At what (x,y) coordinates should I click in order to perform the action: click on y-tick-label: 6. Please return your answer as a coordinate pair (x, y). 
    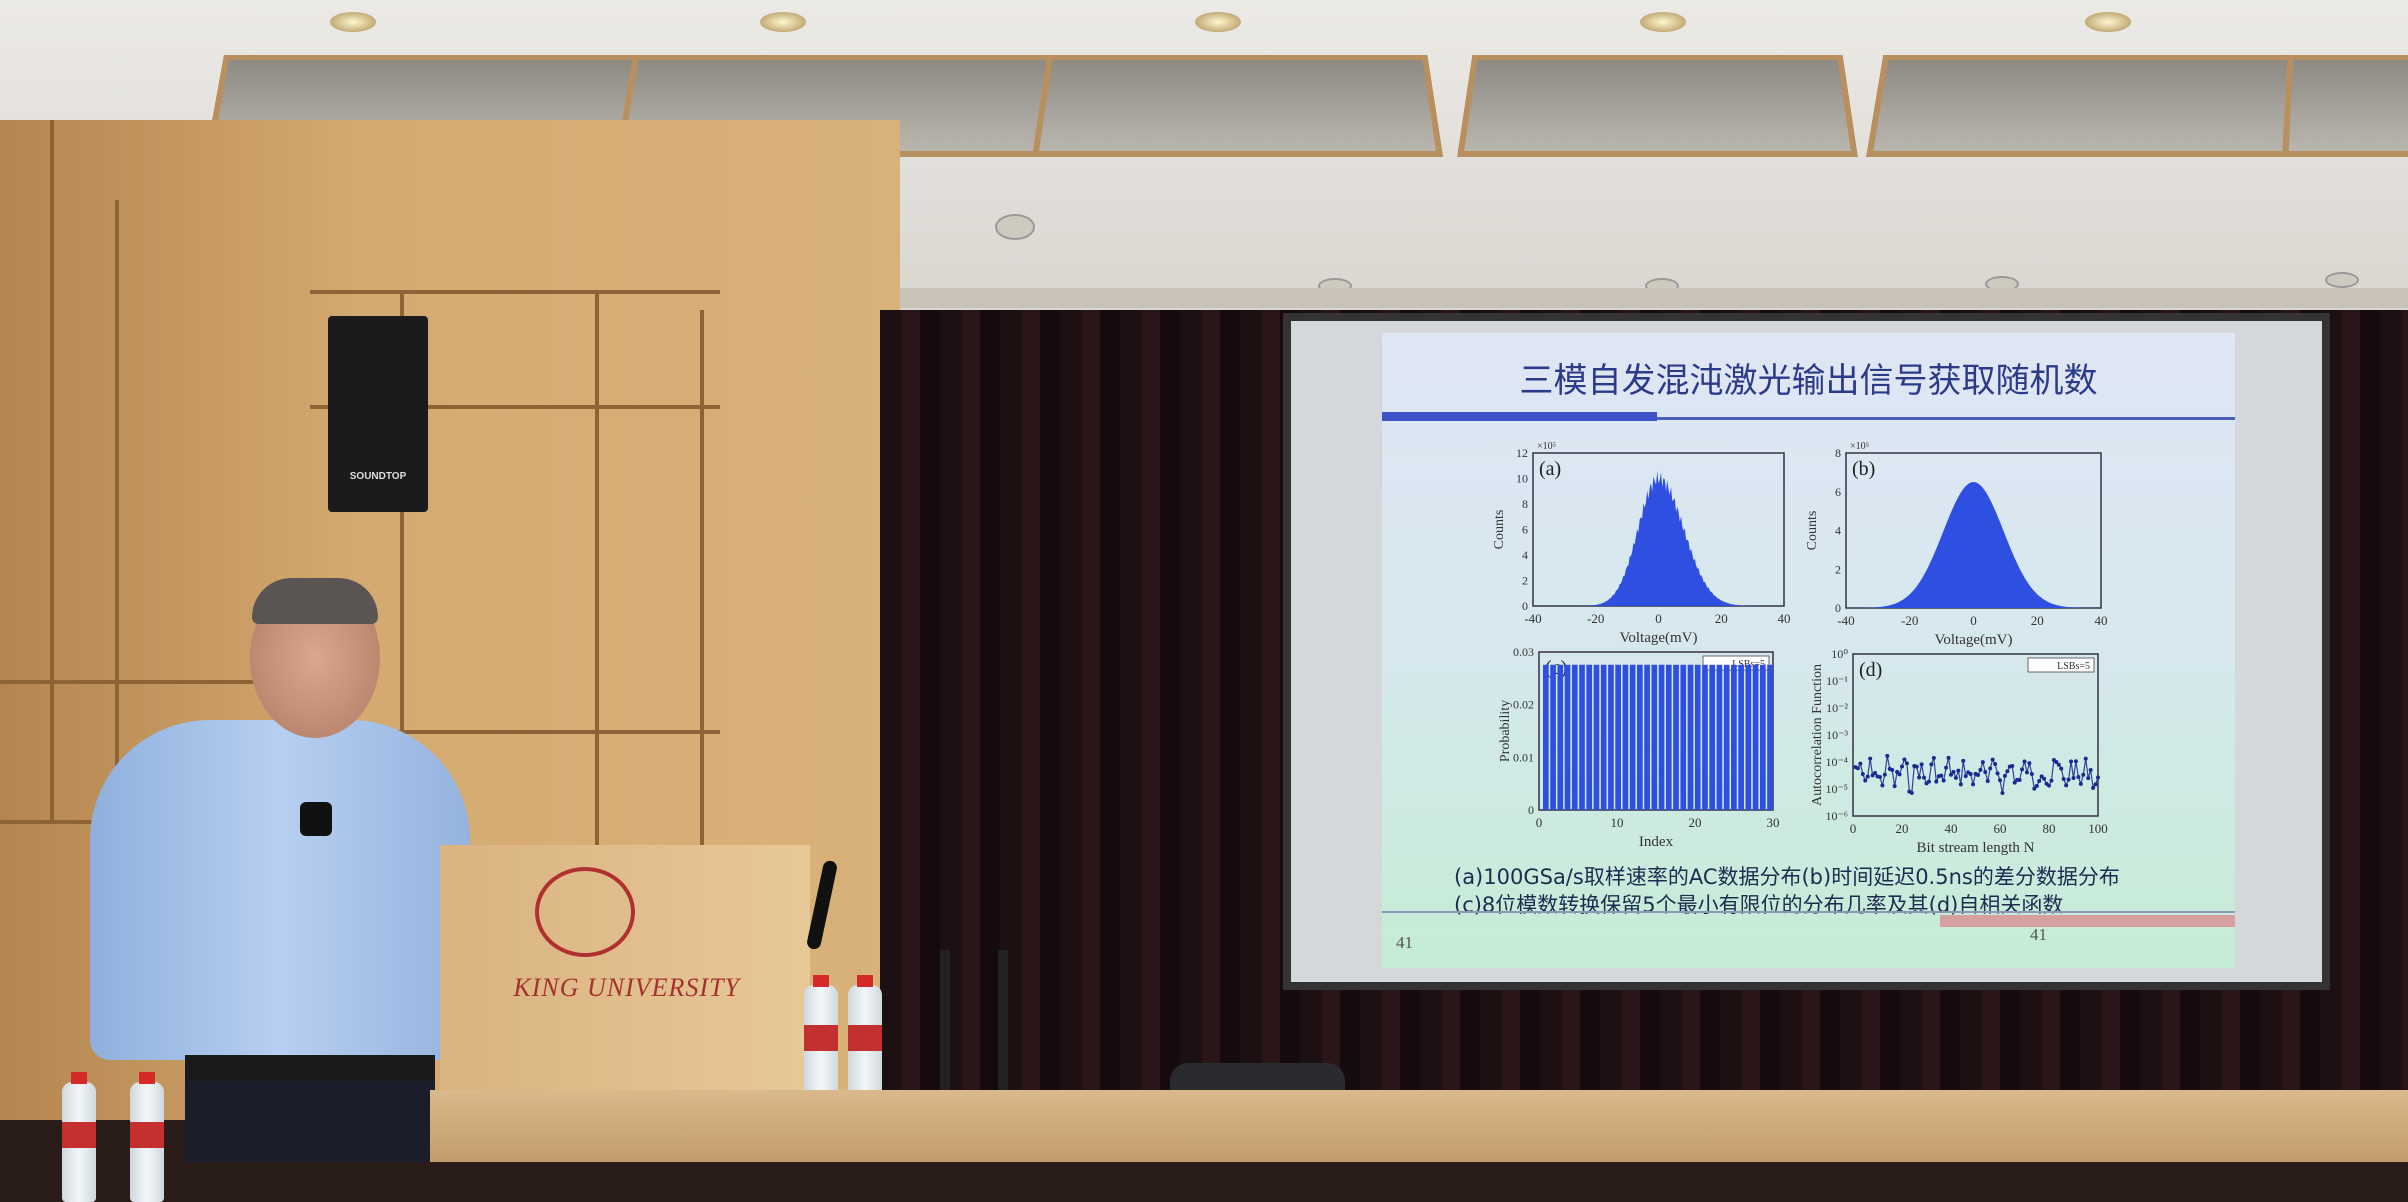
    Looking at the image, I should click on (1838, 492).